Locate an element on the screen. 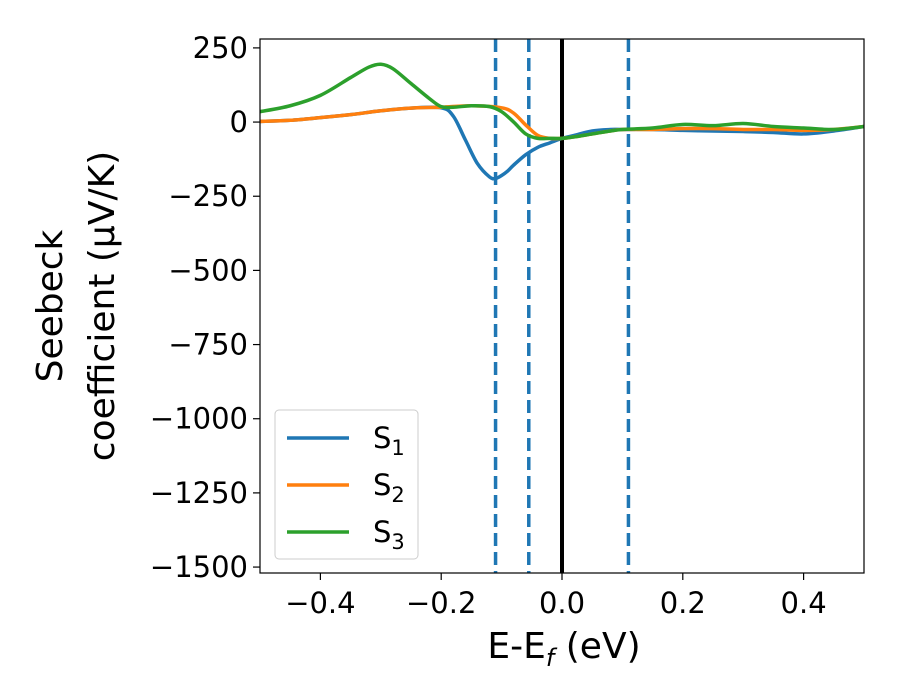 The width and height of the screenshot is (900, 700). y-axis-label-line1: Seebeck is located at coordinates (50, 305).